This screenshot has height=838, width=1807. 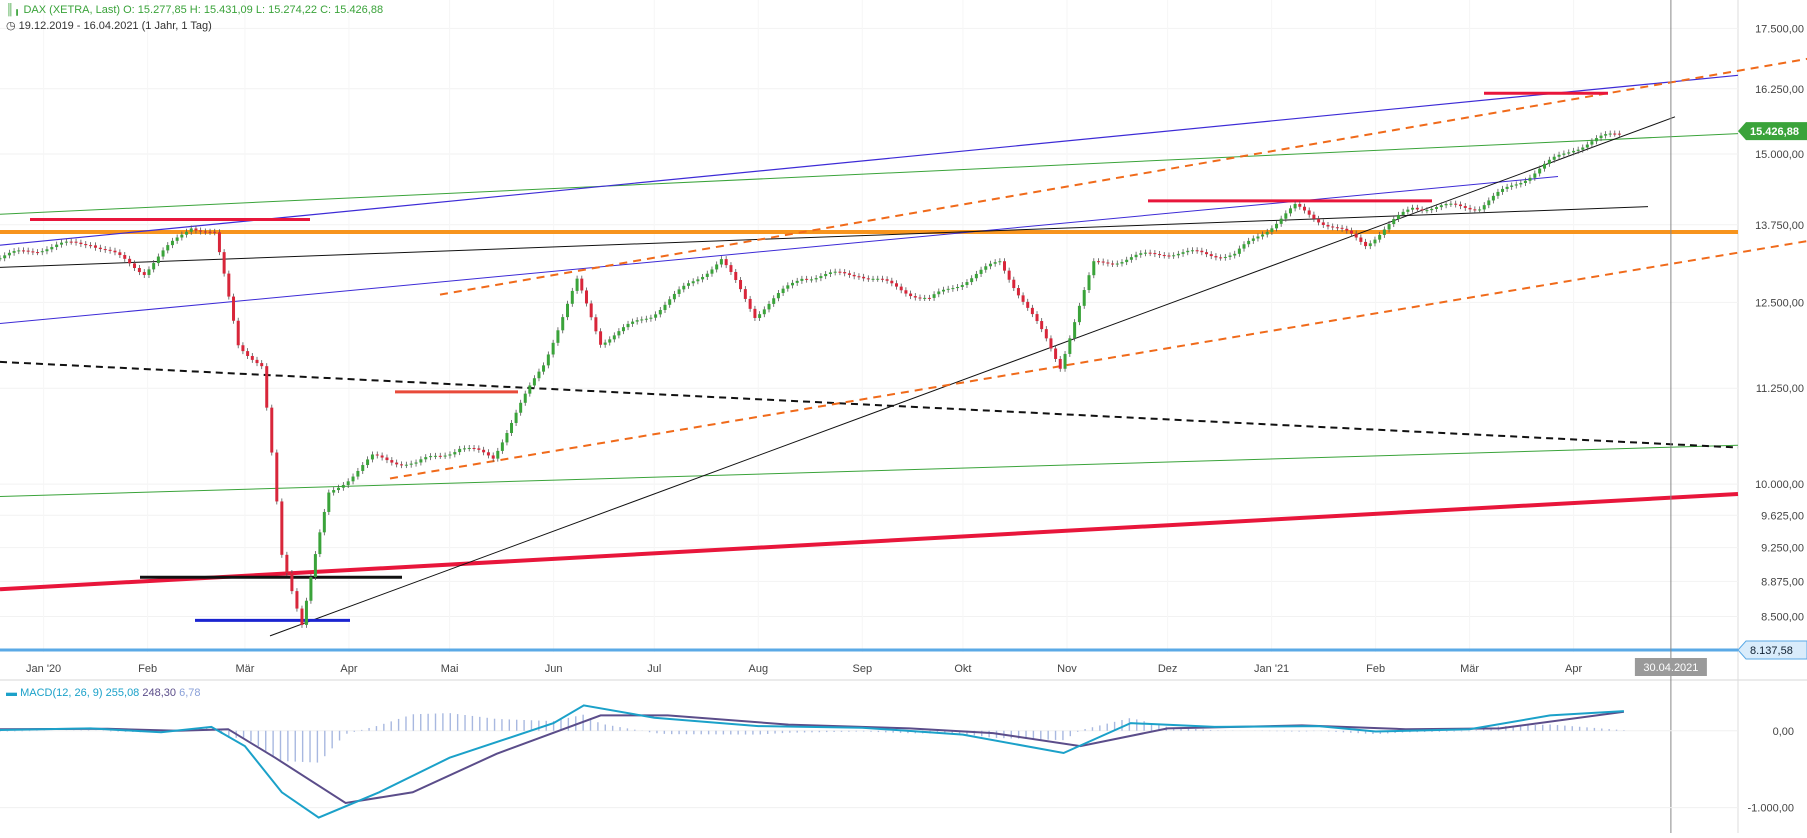 I want to click on green-trend-lower, so click(x=869, y=470).